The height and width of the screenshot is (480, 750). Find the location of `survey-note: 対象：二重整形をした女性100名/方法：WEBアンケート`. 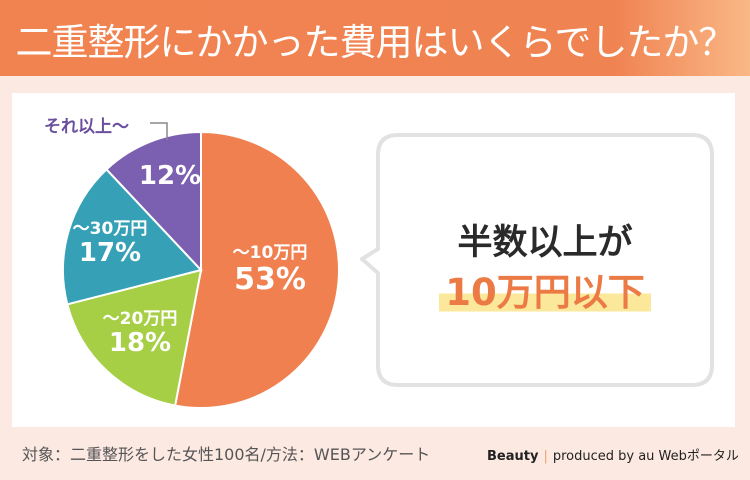

survey-note: 対象：二重整形をした女性100名/方法：WEBアンケート is located at coordinates (226, 454).